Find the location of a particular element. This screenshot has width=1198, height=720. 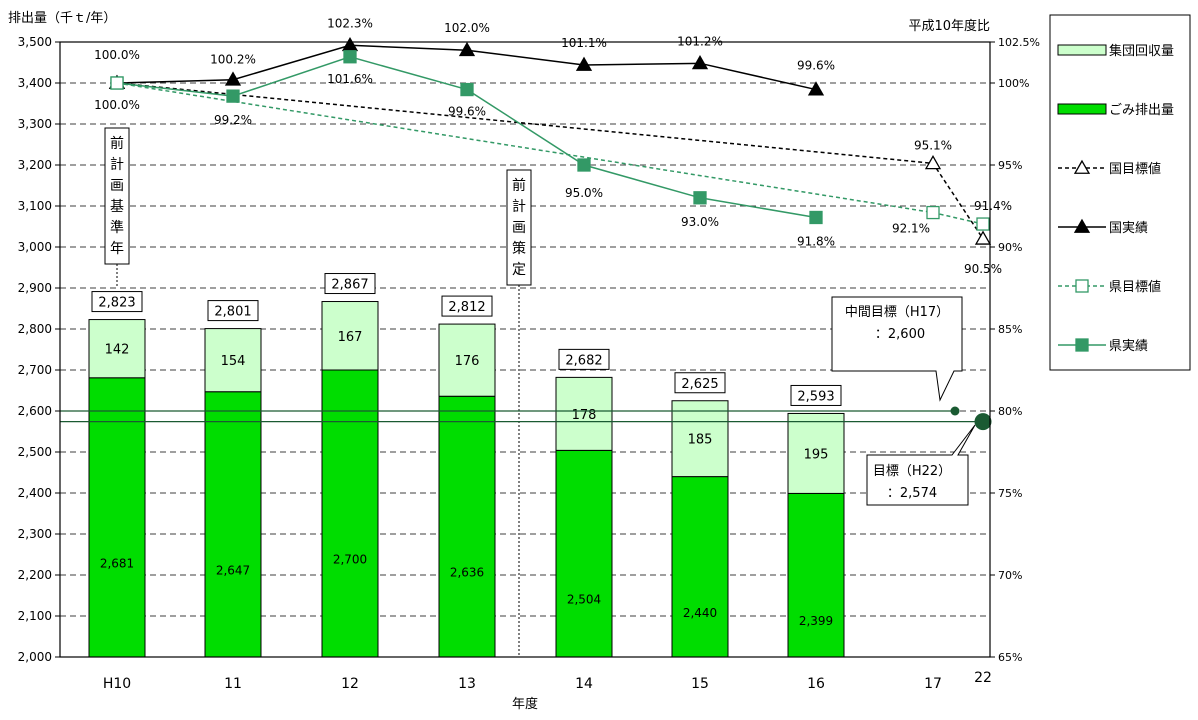

bar-top-label: 142 is located at coordinates (117, 350).